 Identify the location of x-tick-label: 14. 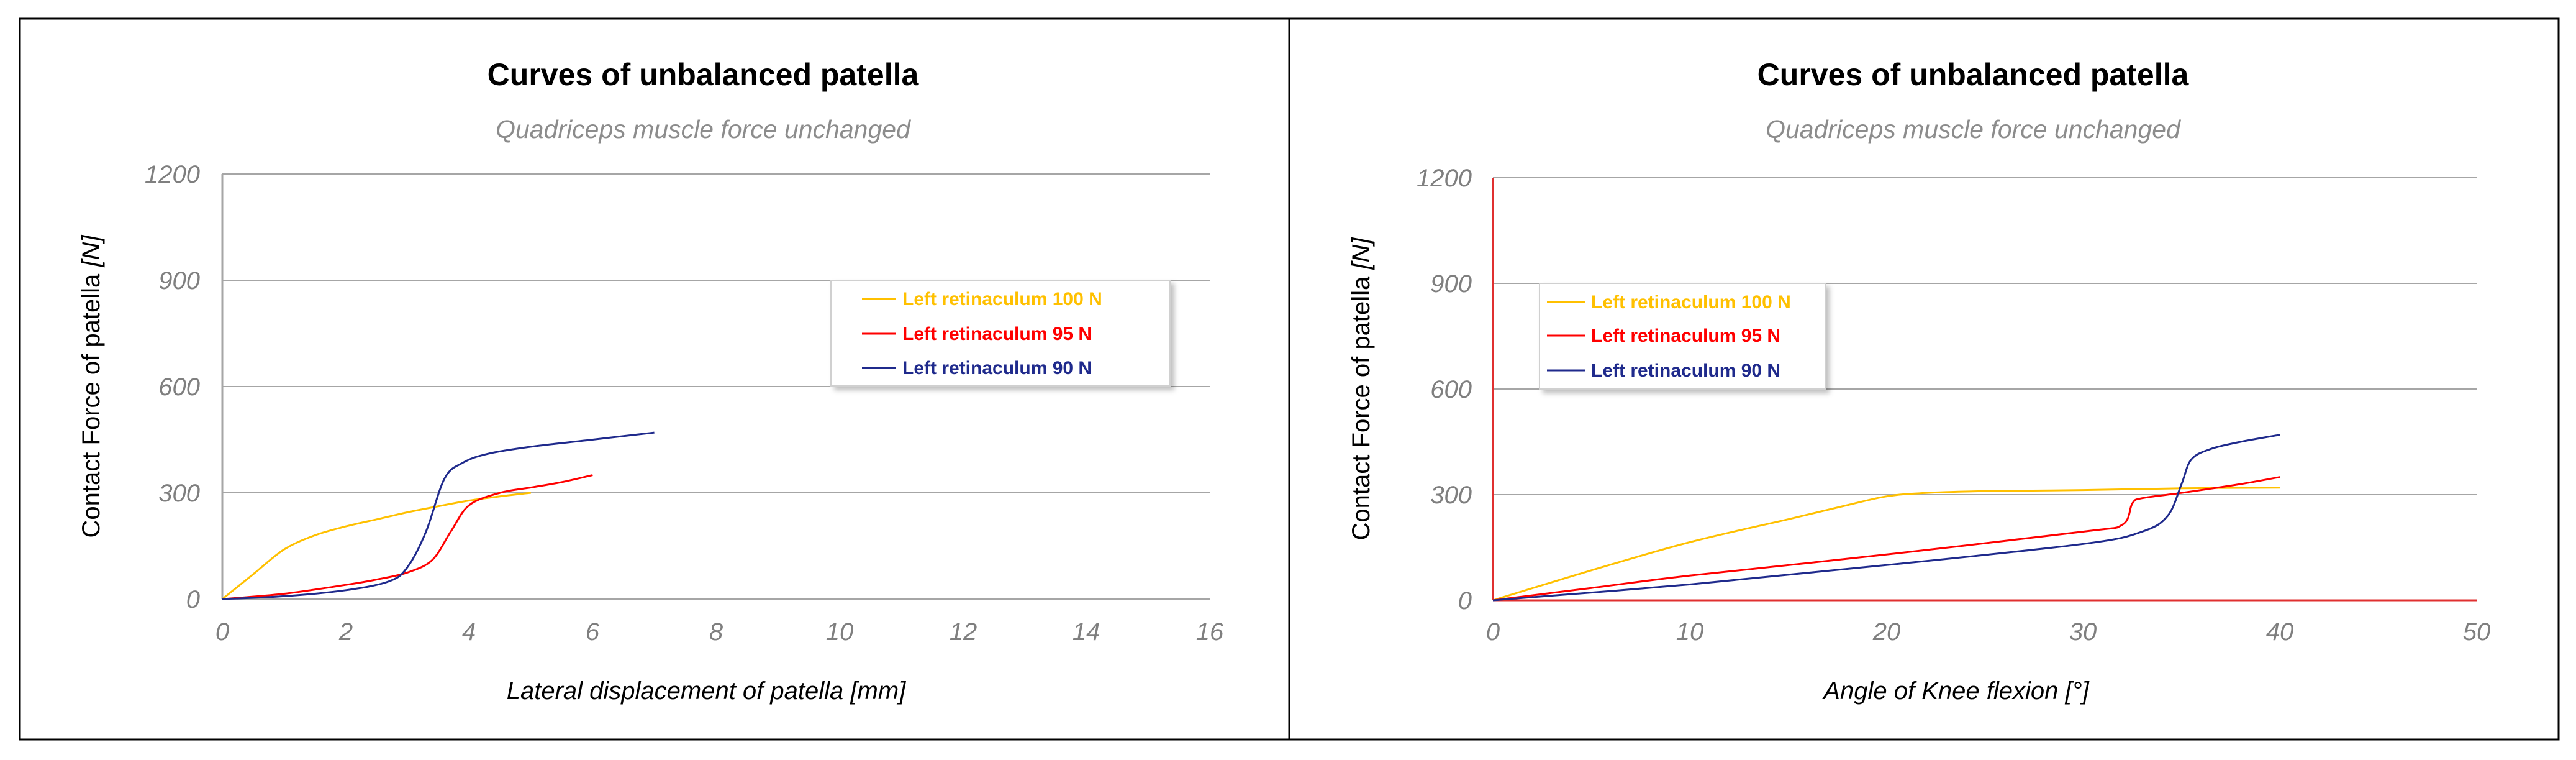
(1086, 632).